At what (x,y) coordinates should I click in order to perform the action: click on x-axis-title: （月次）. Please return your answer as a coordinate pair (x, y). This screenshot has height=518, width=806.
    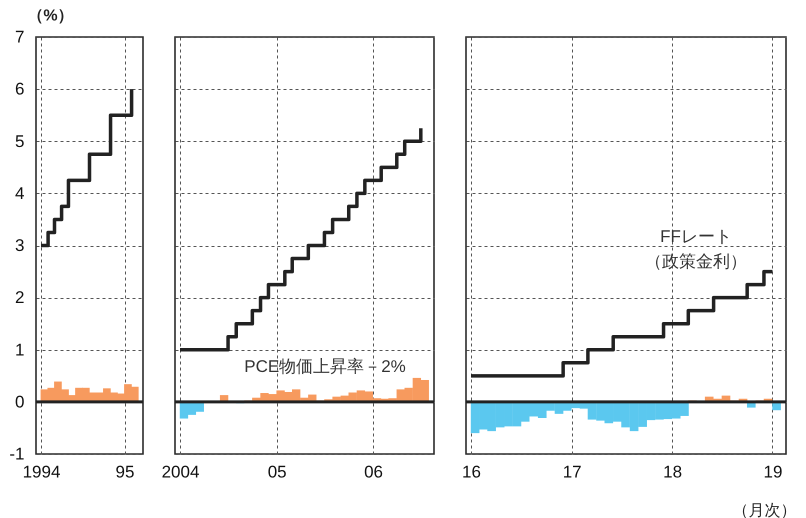
    Looking at the image, I should click on (764, 510).